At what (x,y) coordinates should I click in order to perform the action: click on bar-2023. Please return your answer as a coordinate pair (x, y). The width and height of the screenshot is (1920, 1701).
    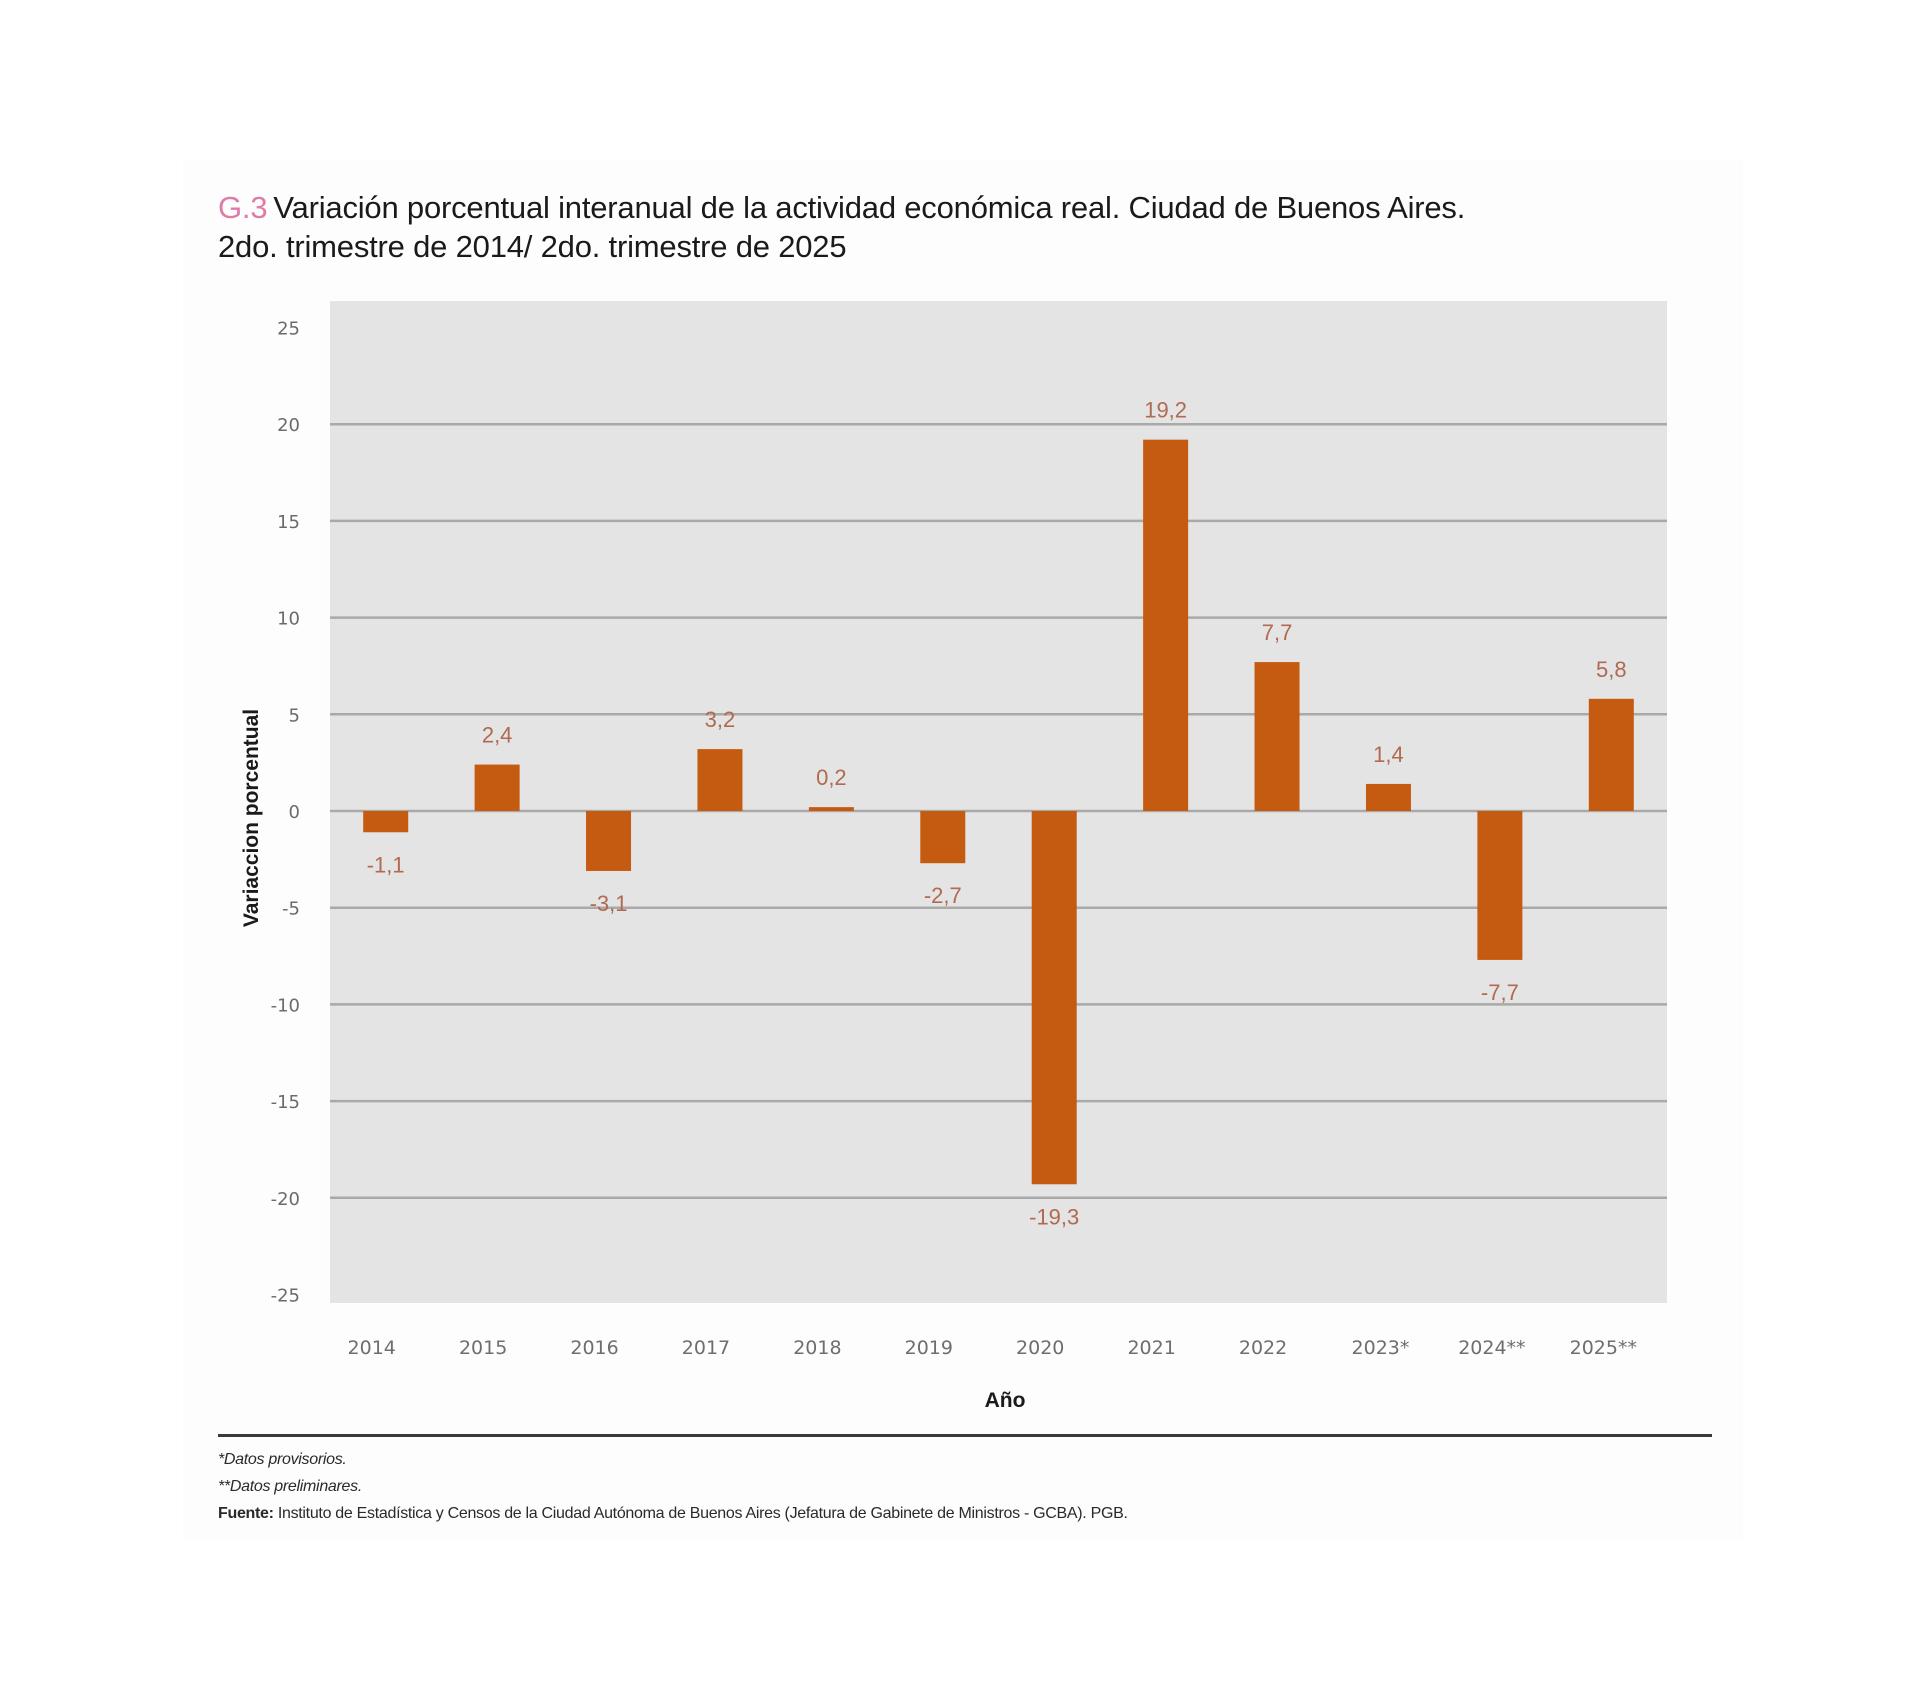
    Looking at the image, I should click on (1388, 797).